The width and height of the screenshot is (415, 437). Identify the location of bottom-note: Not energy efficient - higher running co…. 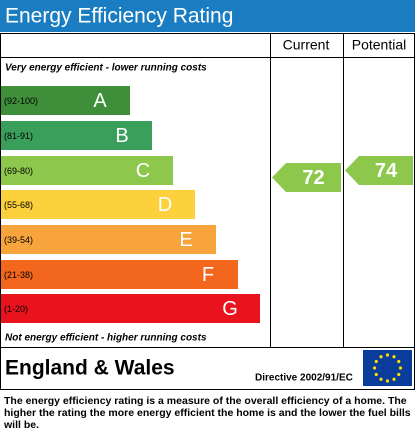
(106, 338).